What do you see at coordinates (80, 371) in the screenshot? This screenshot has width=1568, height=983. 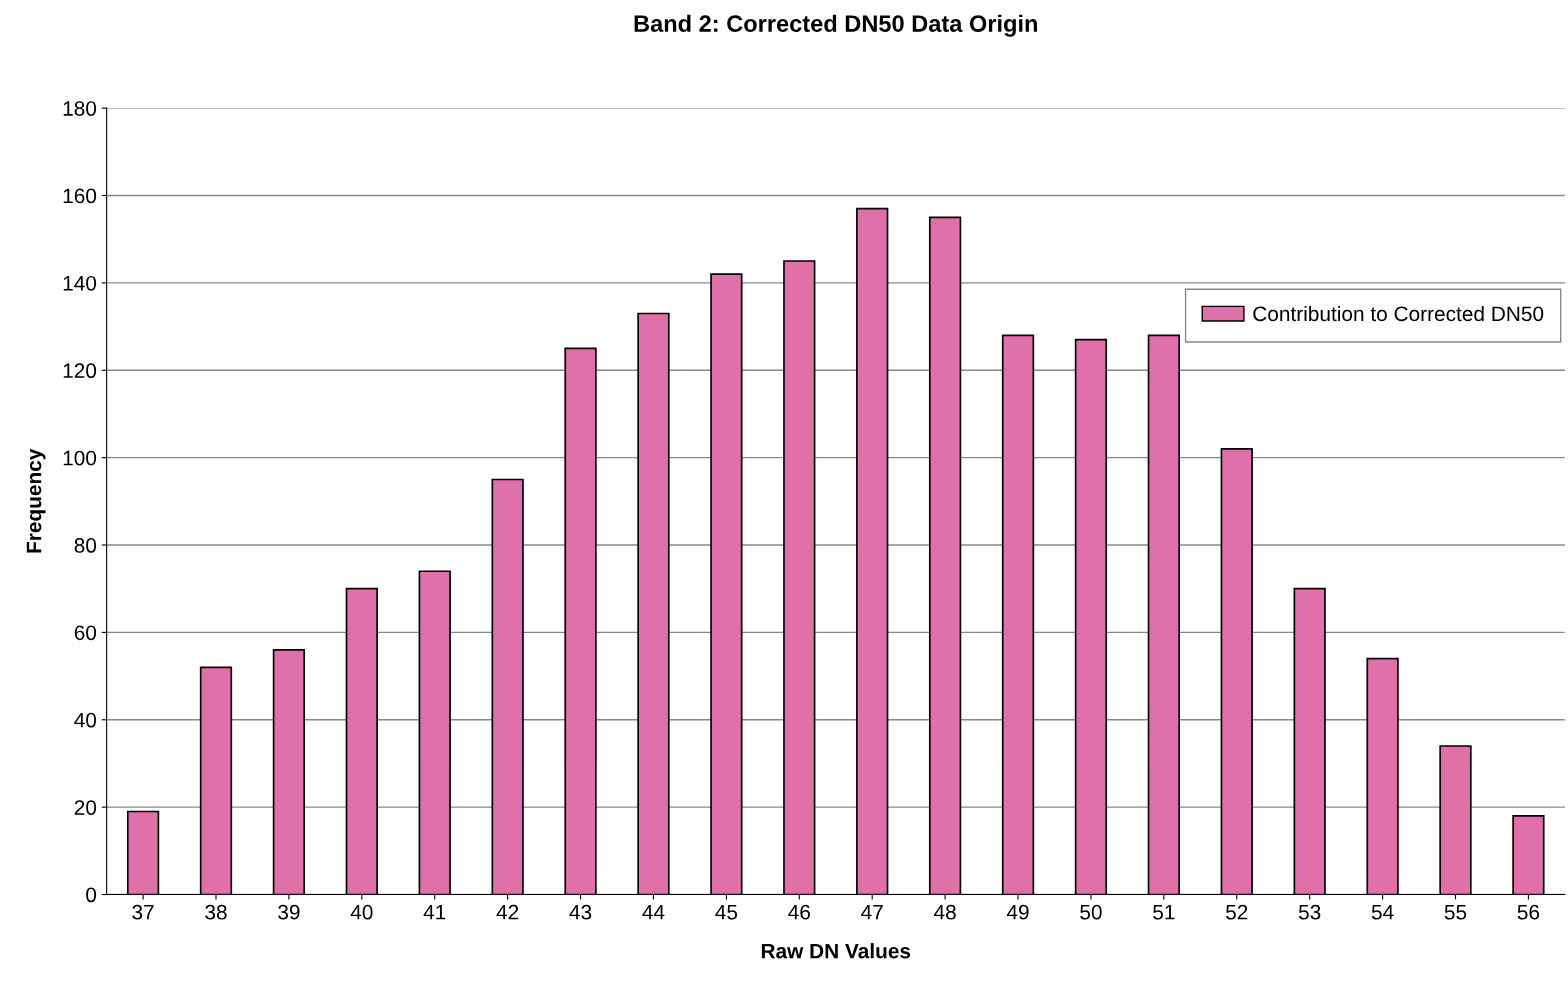 I see `y-tick-label: 120` at bounding box center [80, 371].